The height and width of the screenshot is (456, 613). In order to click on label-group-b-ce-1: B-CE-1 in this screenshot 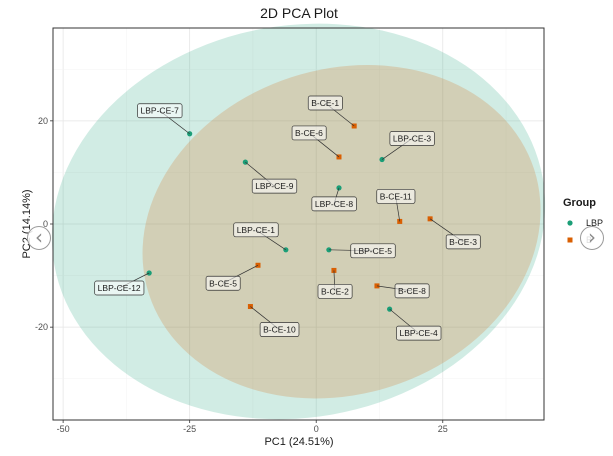, I will do `click(331, 111)`.